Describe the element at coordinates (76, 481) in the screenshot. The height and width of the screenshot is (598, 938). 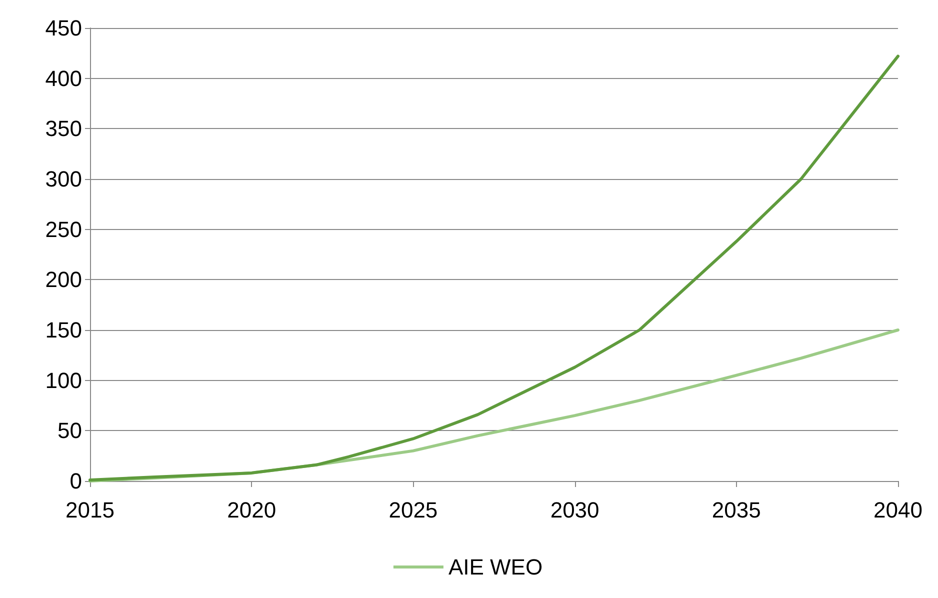
I see `y-tick-label: 0` at that location.